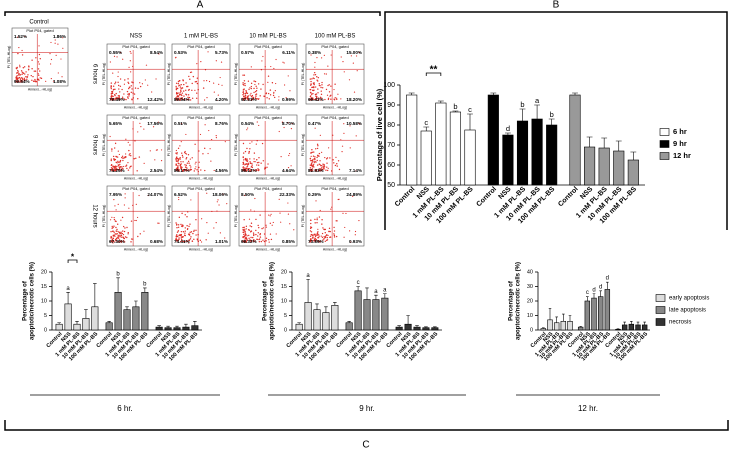  I want to click on flow-plot-title: Plot P04, gated, so click(334, 188).